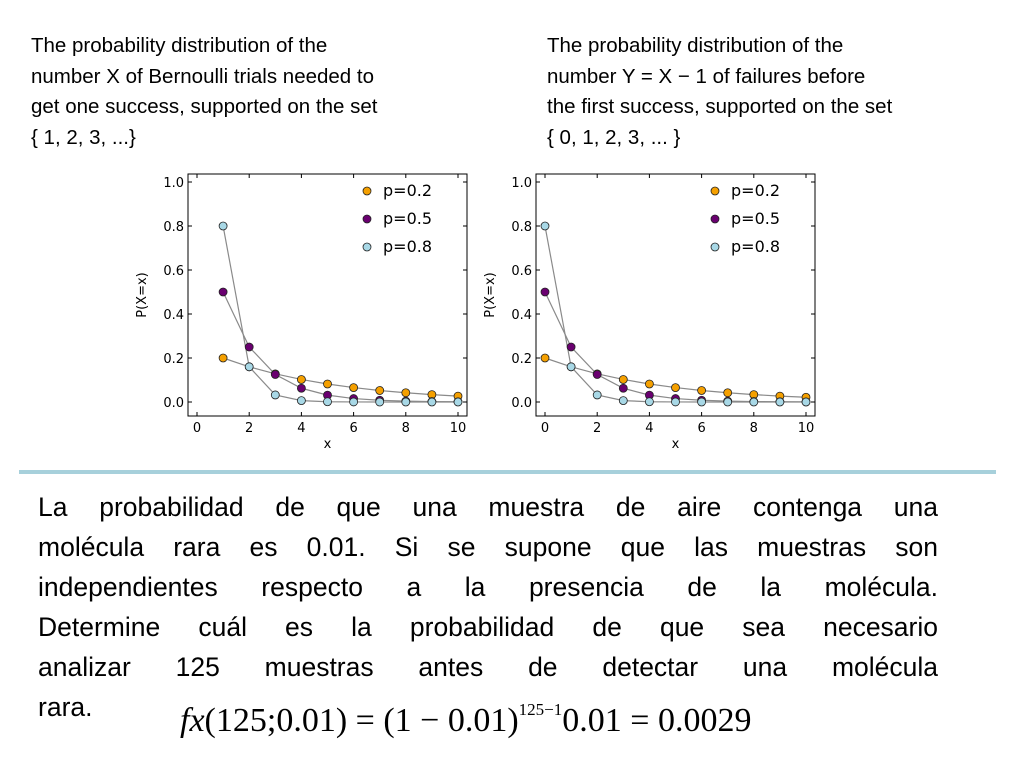 This screenshot has width=1024, height=768. Describe the element at coordinates (545, 428) in the screenshot. I see `x-tick-label: 0` at that location.